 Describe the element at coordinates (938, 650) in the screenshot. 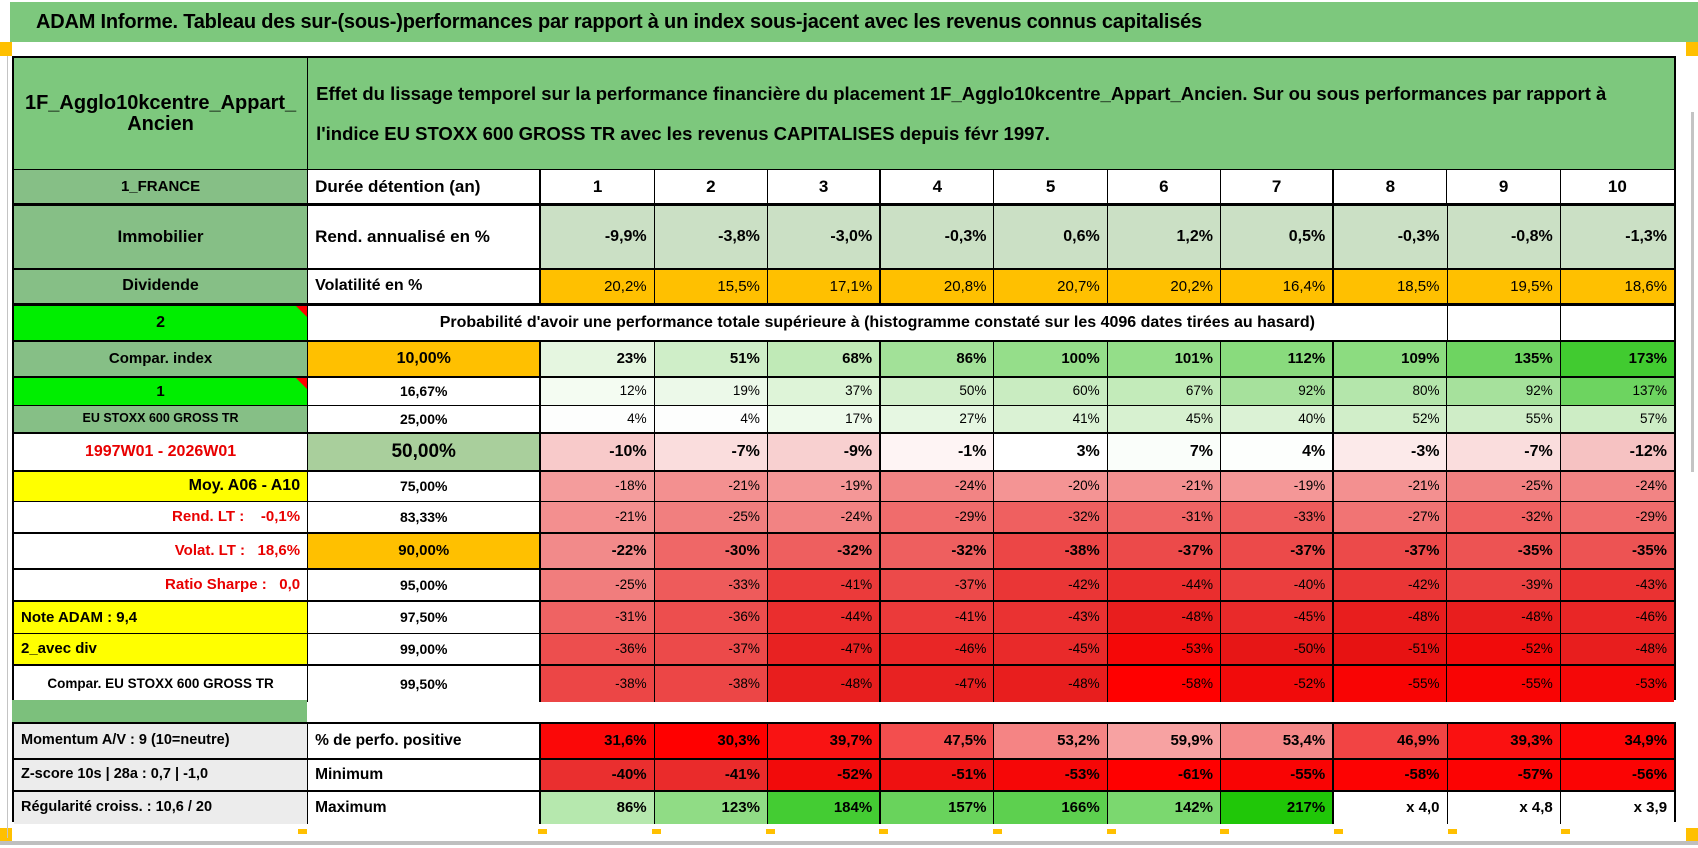

I see `data-cell-y4: -46%` at that location.